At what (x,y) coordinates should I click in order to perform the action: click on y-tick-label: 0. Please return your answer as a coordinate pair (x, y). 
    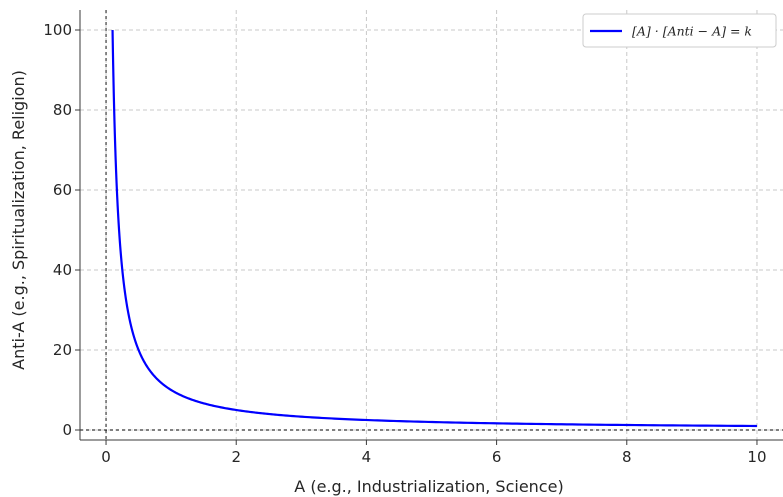
    Looking at the image, I should click on (67, 430).